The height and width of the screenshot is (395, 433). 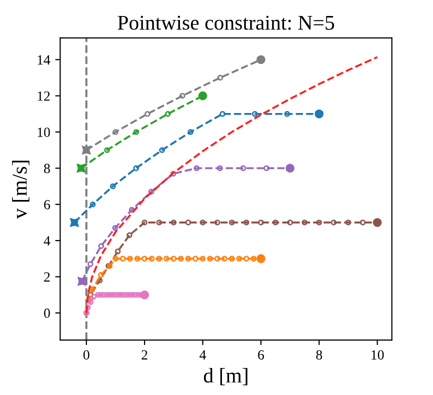 I want to click on y-tick-label: 10, so click(x=44, y=132).